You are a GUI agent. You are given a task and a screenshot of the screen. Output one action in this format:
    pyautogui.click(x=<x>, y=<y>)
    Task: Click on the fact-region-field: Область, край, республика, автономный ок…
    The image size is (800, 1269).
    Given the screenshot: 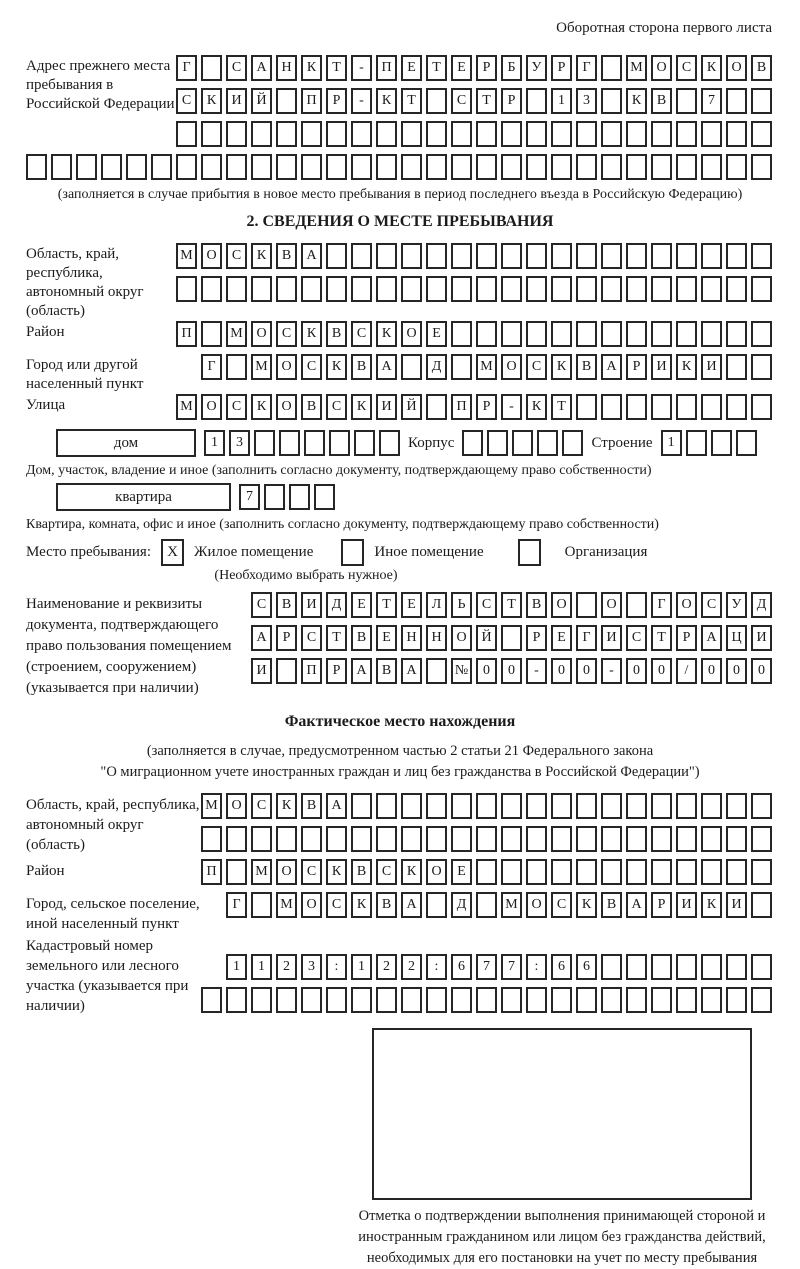 What is the action you would take?
    pyautogui.click(x=400, y=826)
    